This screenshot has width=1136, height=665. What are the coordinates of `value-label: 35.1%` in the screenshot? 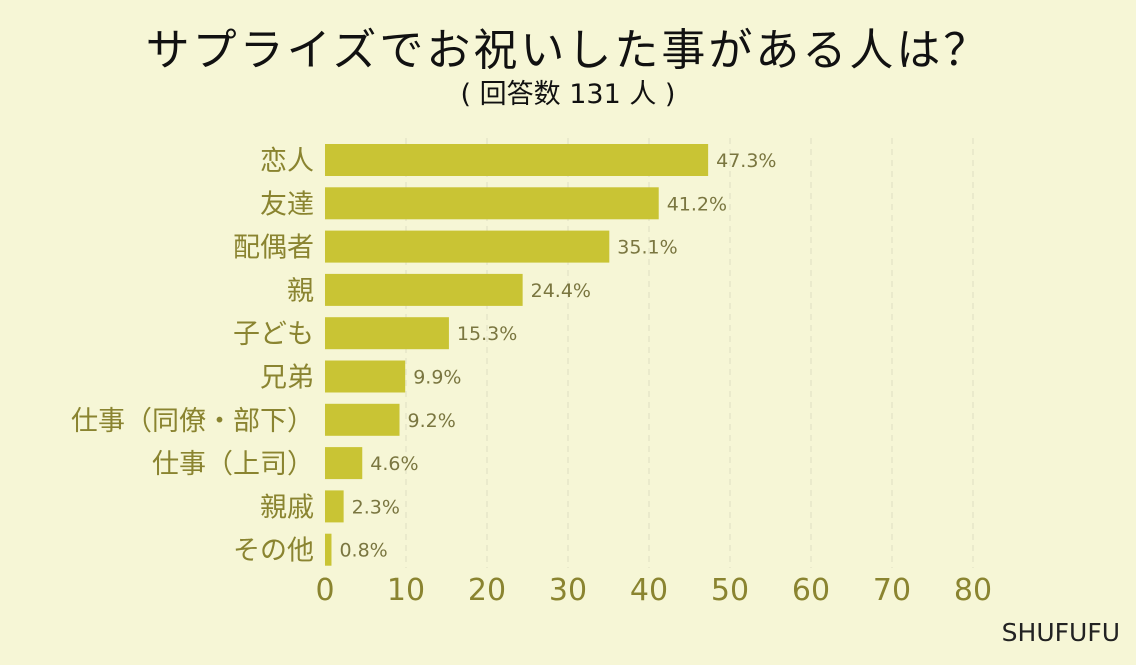 It's located at (647, 248).